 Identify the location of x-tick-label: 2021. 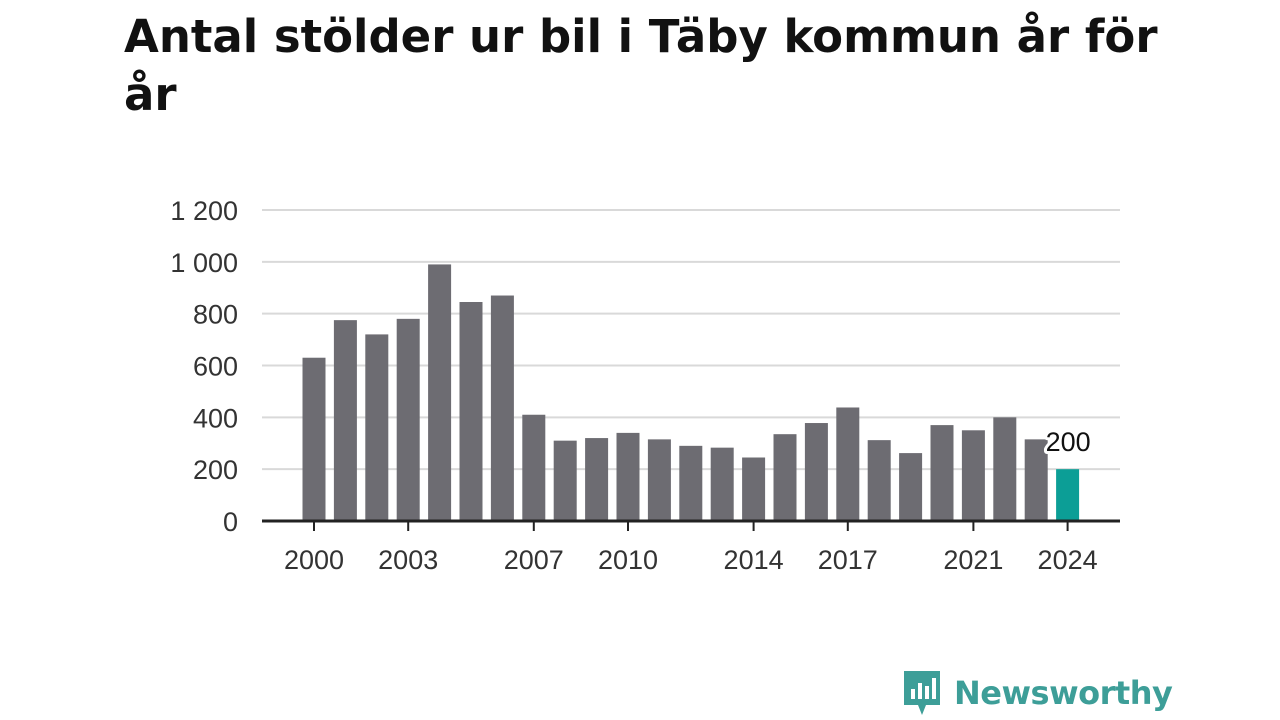
(973, 560).